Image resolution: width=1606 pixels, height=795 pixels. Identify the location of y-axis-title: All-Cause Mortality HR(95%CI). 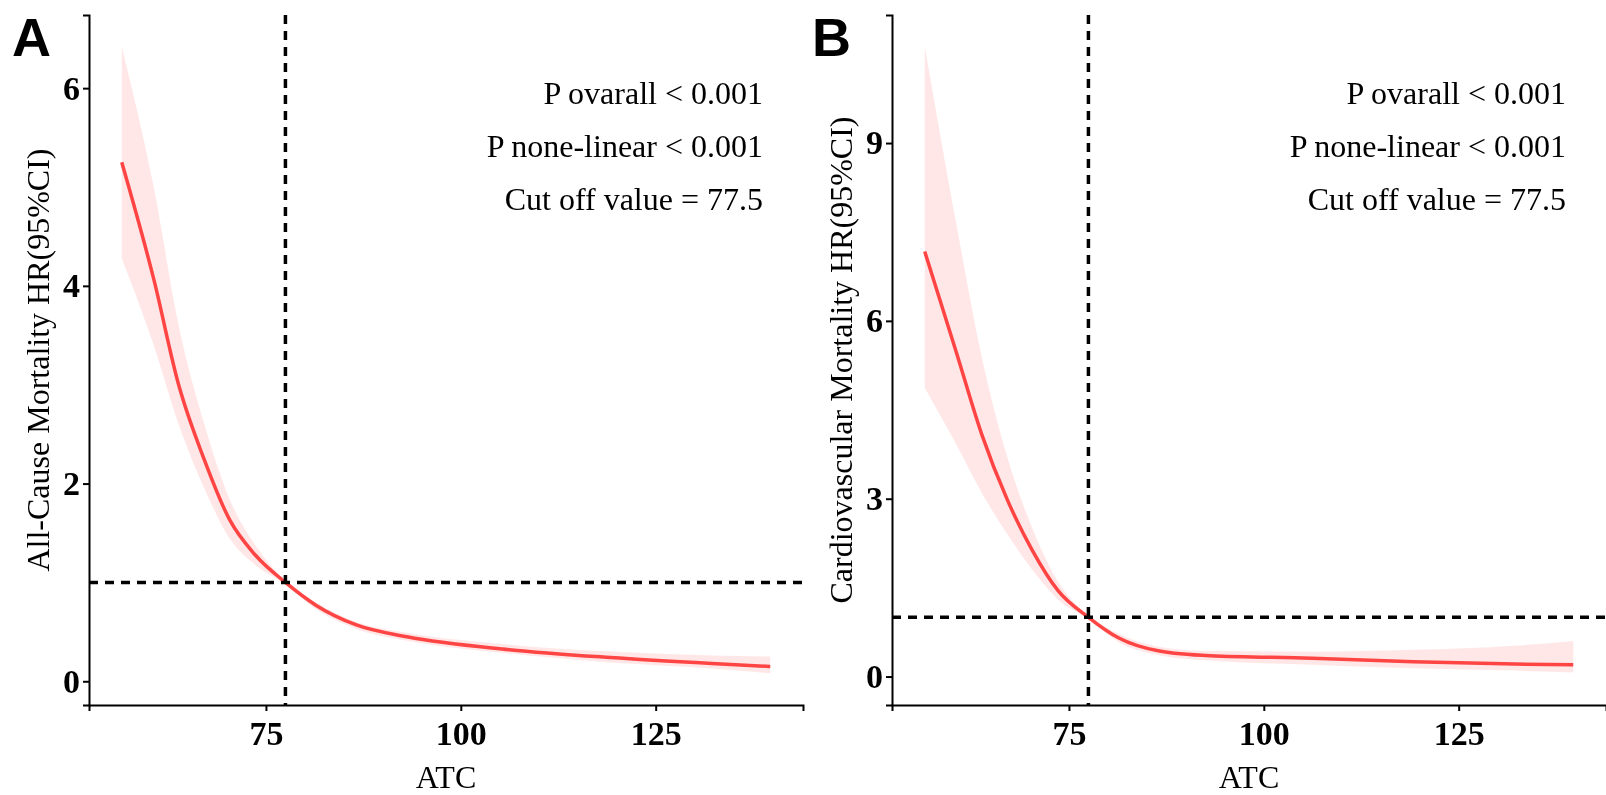
(38, 360).